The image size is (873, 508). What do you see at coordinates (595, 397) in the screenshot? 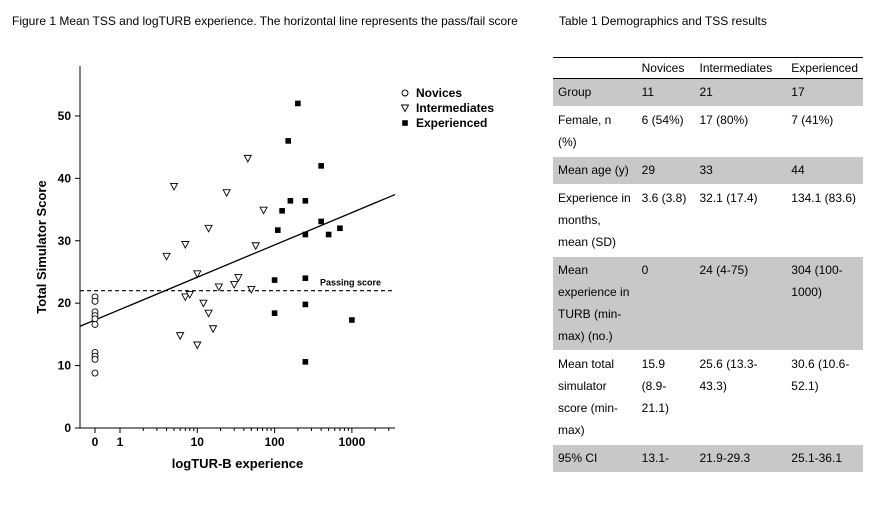
I see `table-cell: Mean total simulator score (min-max)` at bounding box center [595, 397].